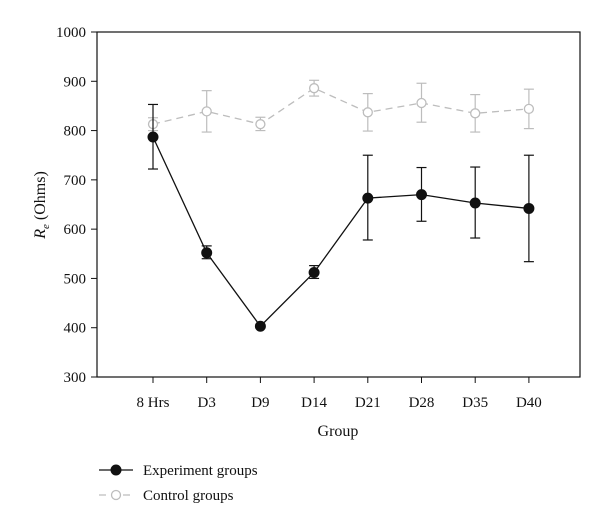  What do you see at coordinates (422, 403) in the screenshot?
I see `x-tick-label: D28` at bounding box center [422, 403].